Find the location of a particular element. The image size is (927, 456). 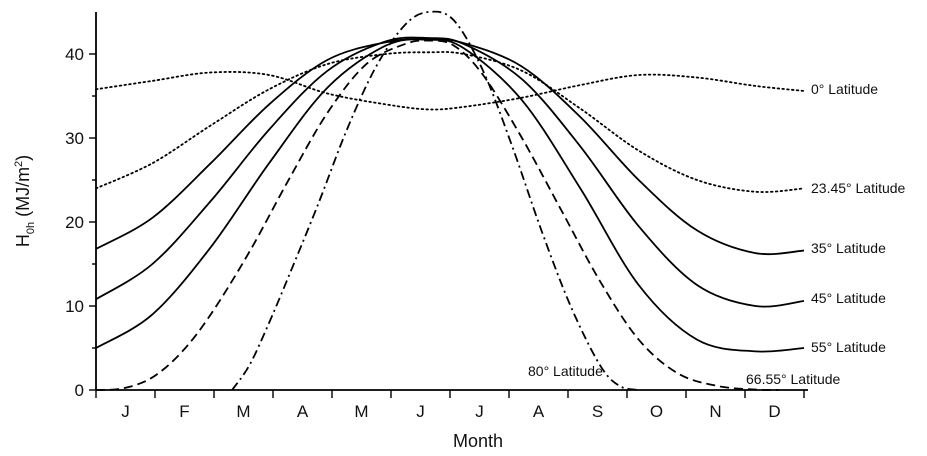

series-label: 35° Latitude is located at coordinates (848, 248).